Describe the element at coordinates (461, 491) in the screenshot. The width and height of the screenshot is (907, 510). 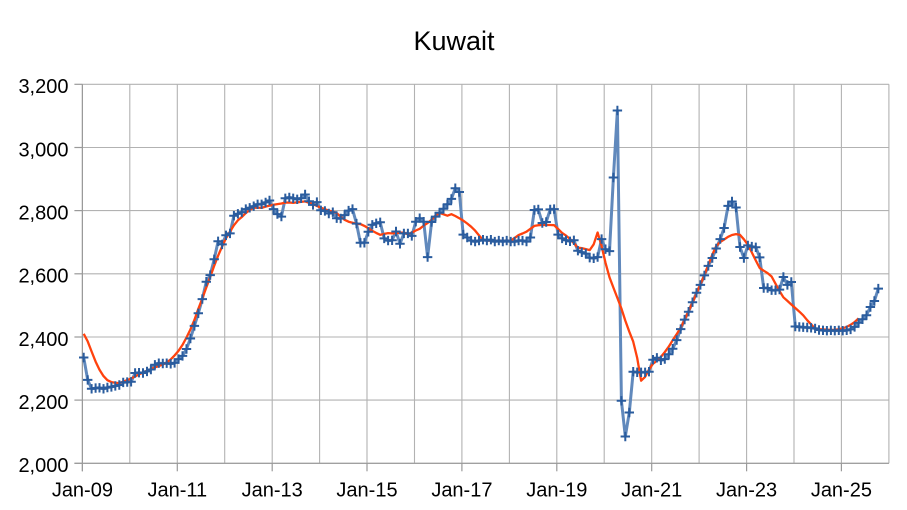
I see `svg-text: Jan-17` at that location.